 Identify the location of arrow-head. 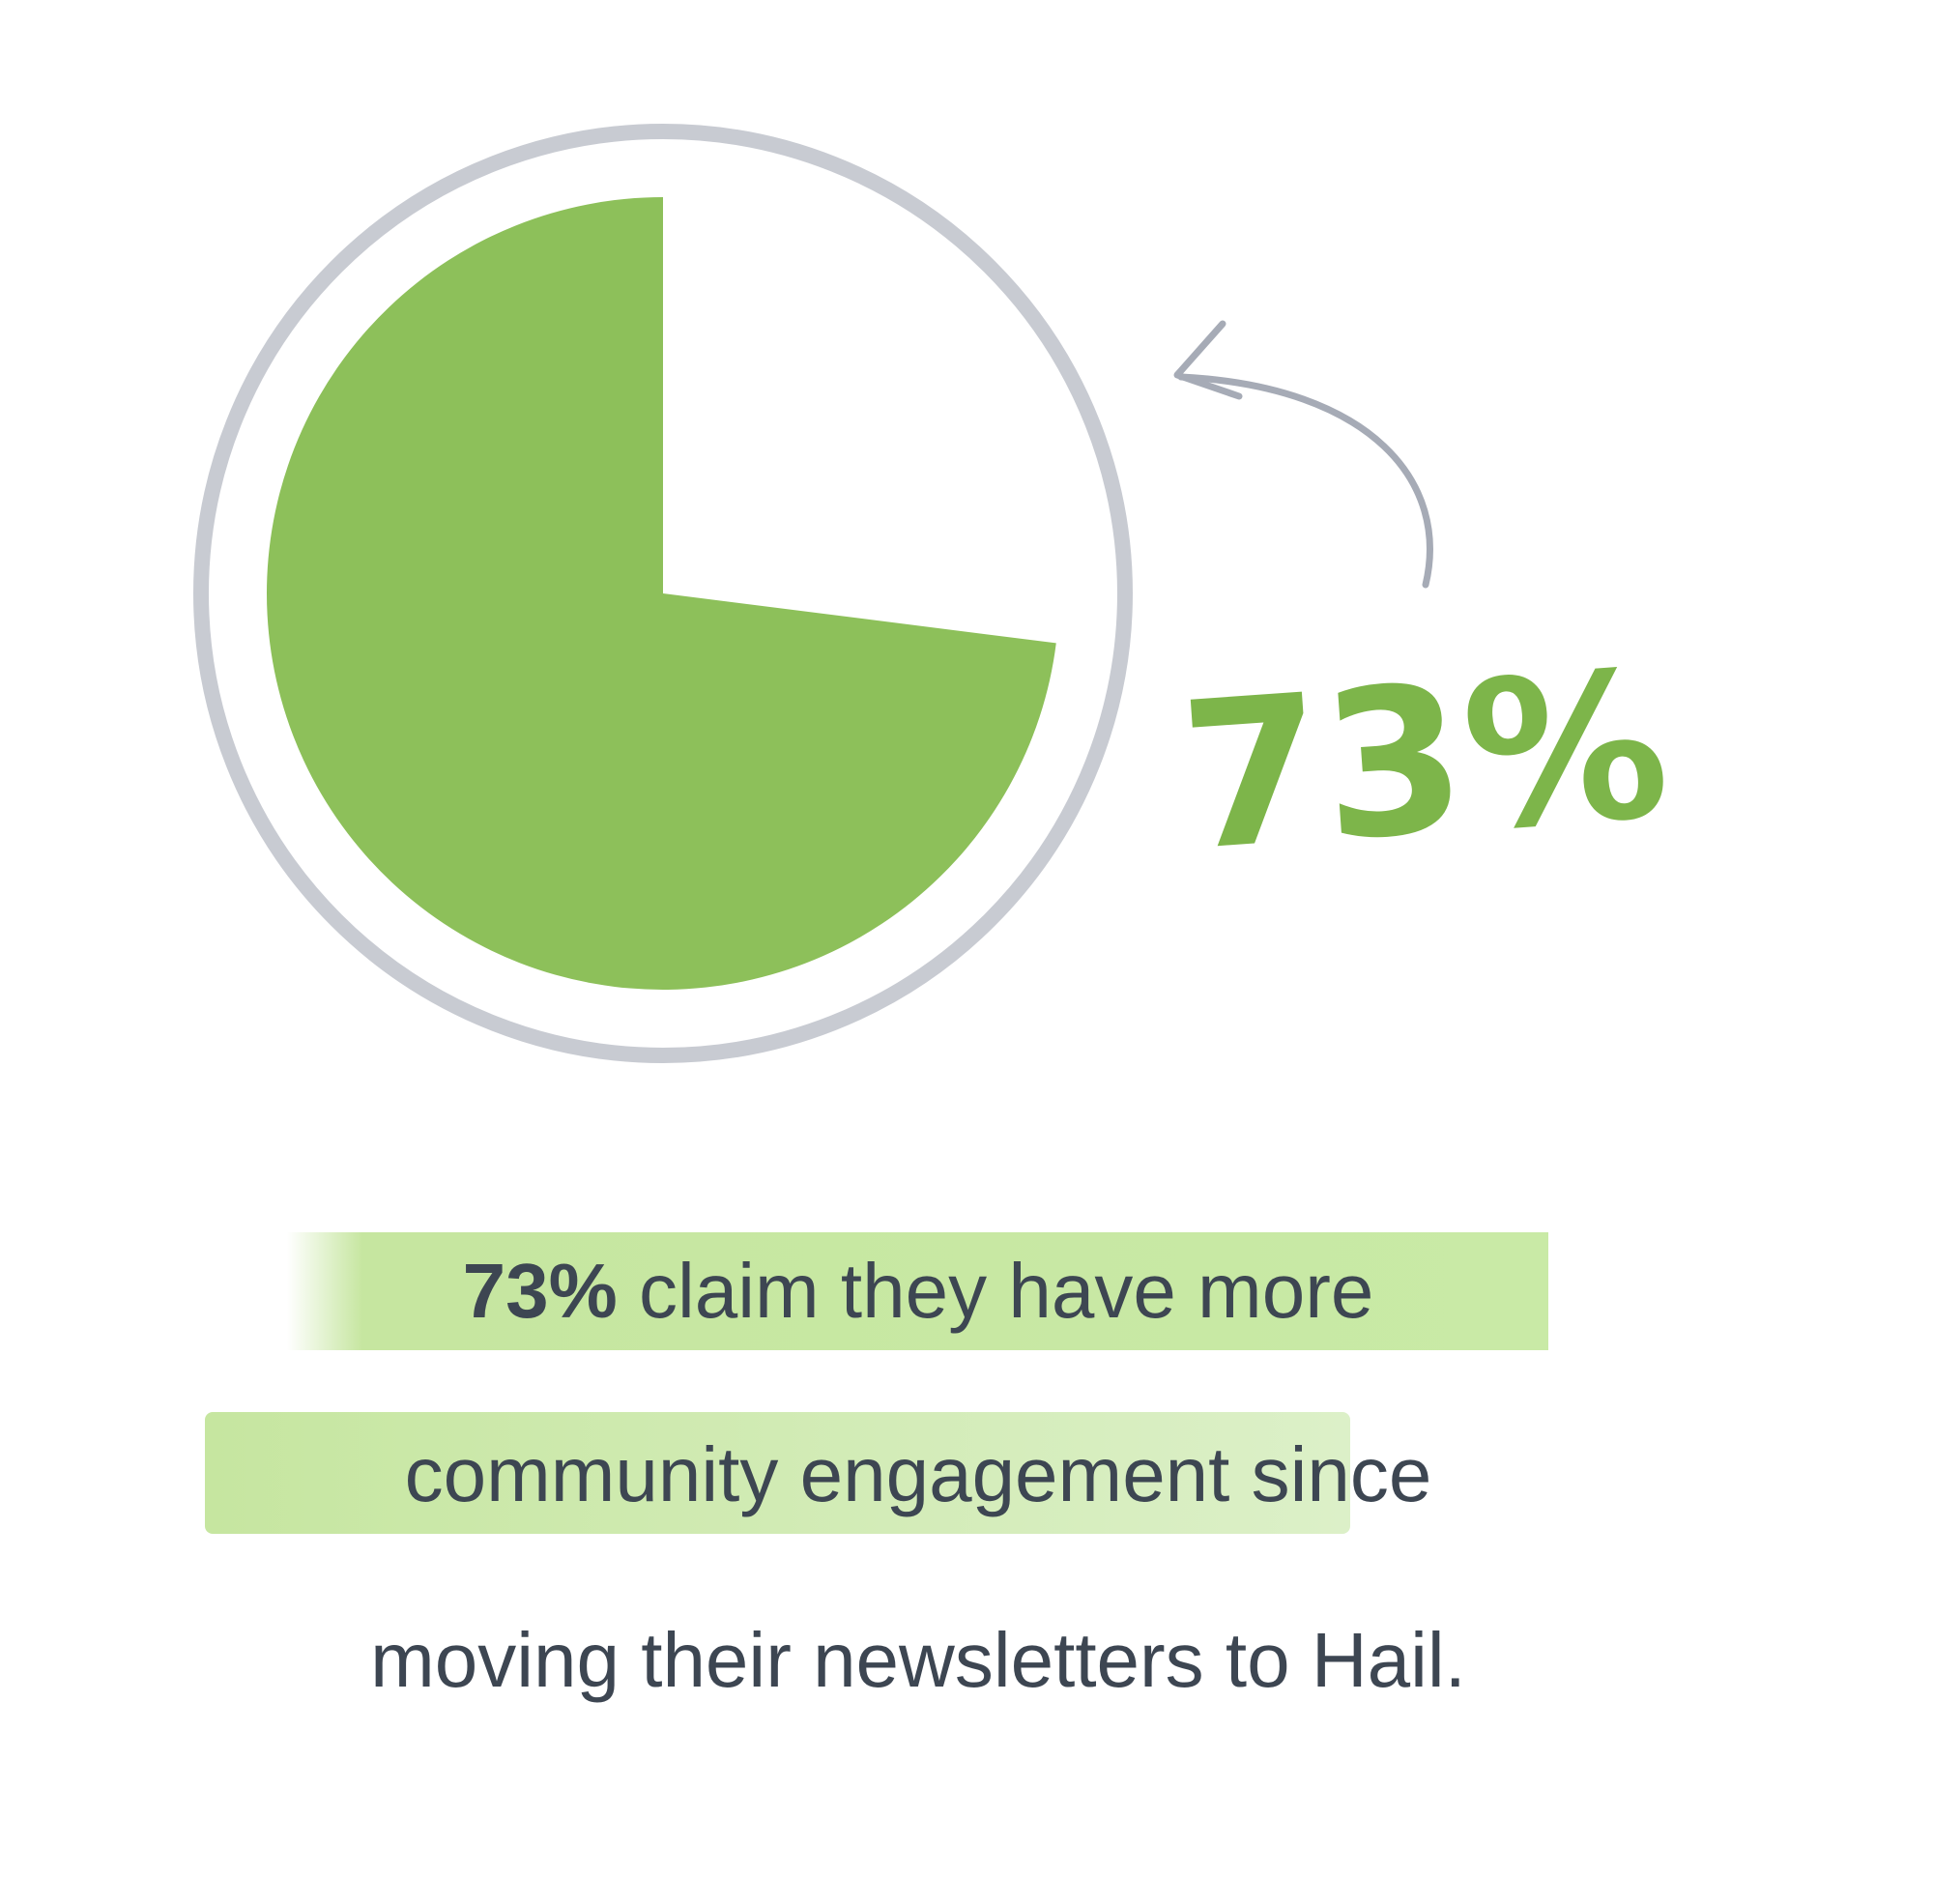
(1208, 360).